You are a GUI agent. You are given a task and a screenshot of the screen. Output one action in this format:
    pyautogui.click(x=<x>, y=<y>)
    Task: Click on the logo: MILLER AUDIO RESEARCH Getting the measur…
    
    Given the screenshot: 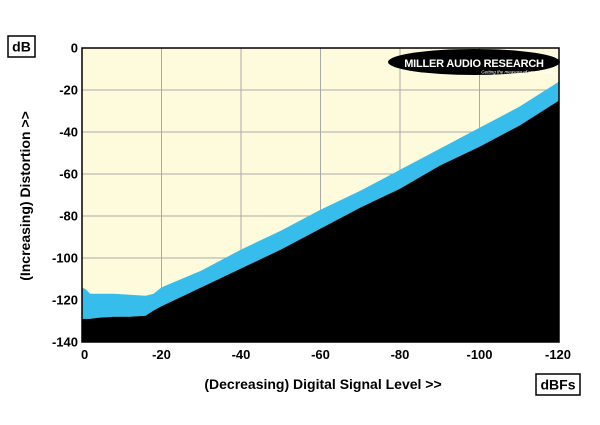 What is the action you would take?
    pyautogui.click(x=474, y=62)
    